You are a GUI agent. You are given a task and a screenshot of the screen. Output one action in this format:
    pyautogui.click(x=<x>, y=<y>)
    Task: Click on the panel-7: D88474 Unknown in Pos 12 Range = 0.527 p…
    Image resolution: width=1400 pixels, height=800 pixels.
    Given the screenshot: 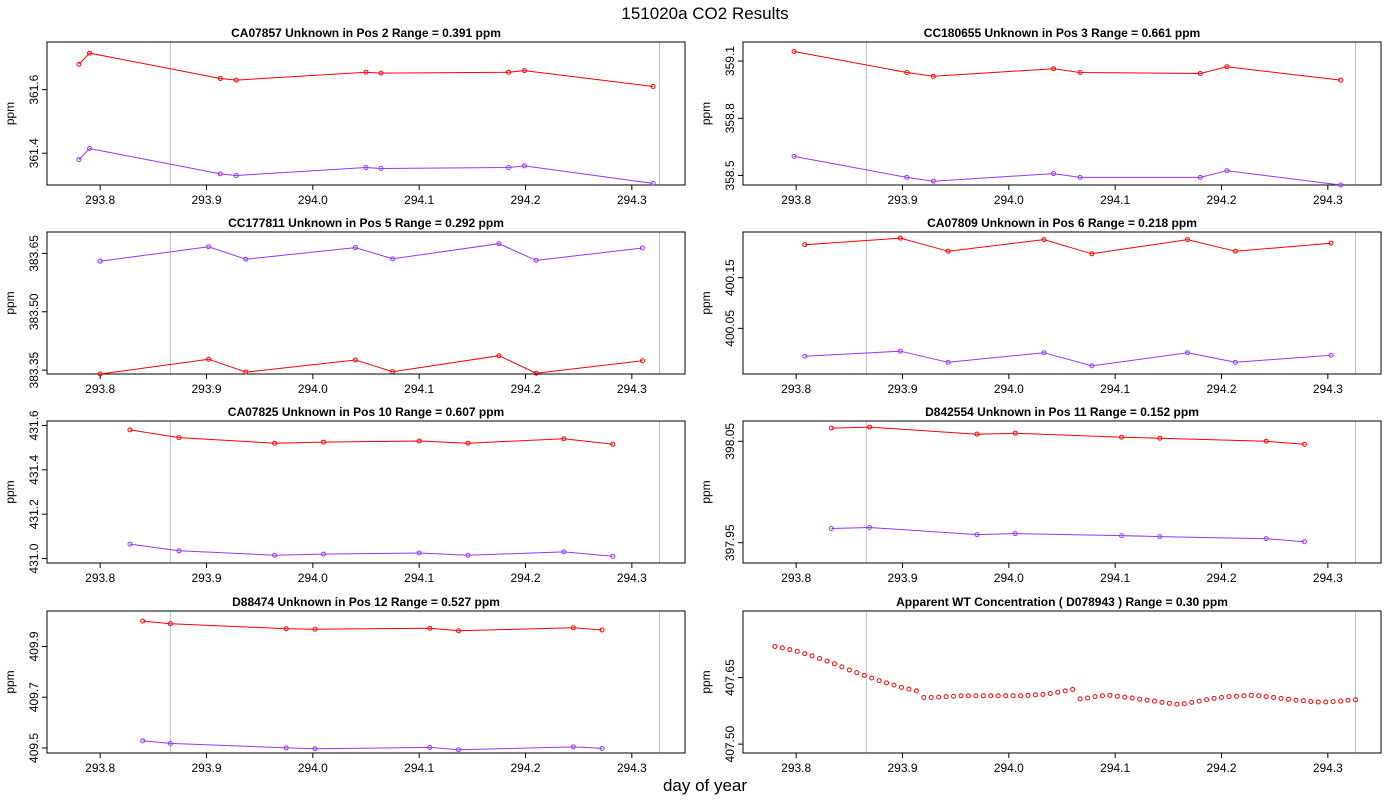 What is the action you would take?
    pyautogui.click(x=344, y=685)
    